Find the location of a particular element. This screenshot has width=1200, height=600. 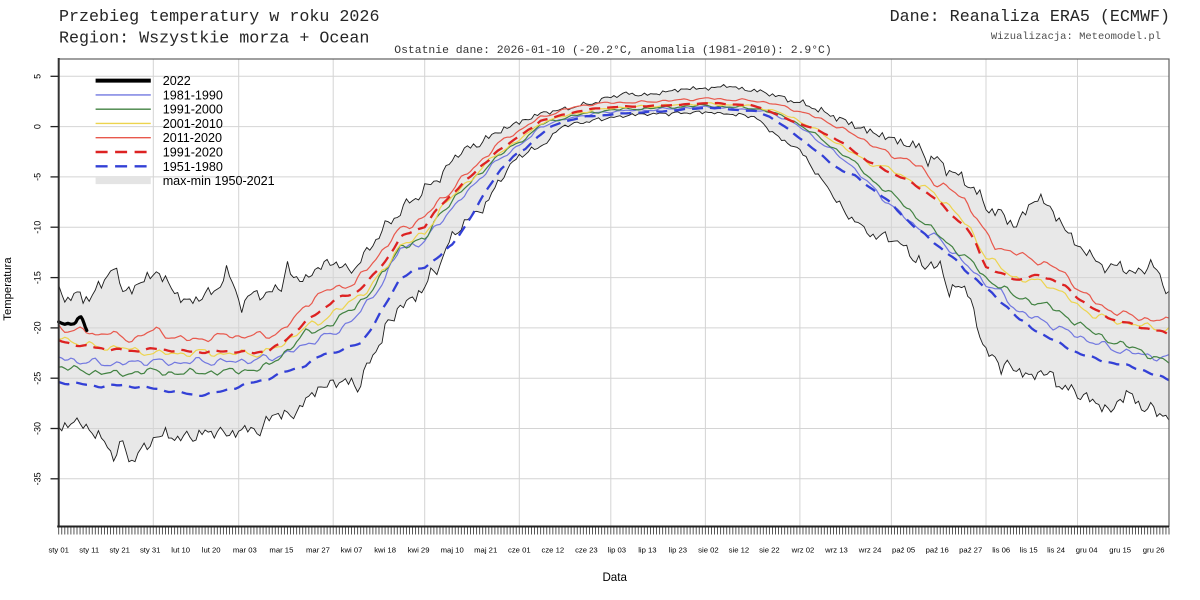

svg-text: Temperatura is located at coordinates (8, 289).